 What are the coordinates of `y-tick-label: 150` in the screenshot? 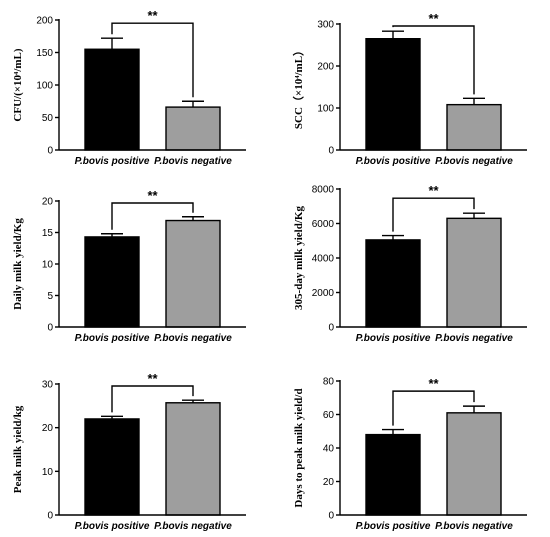 It's located at (44, 53).